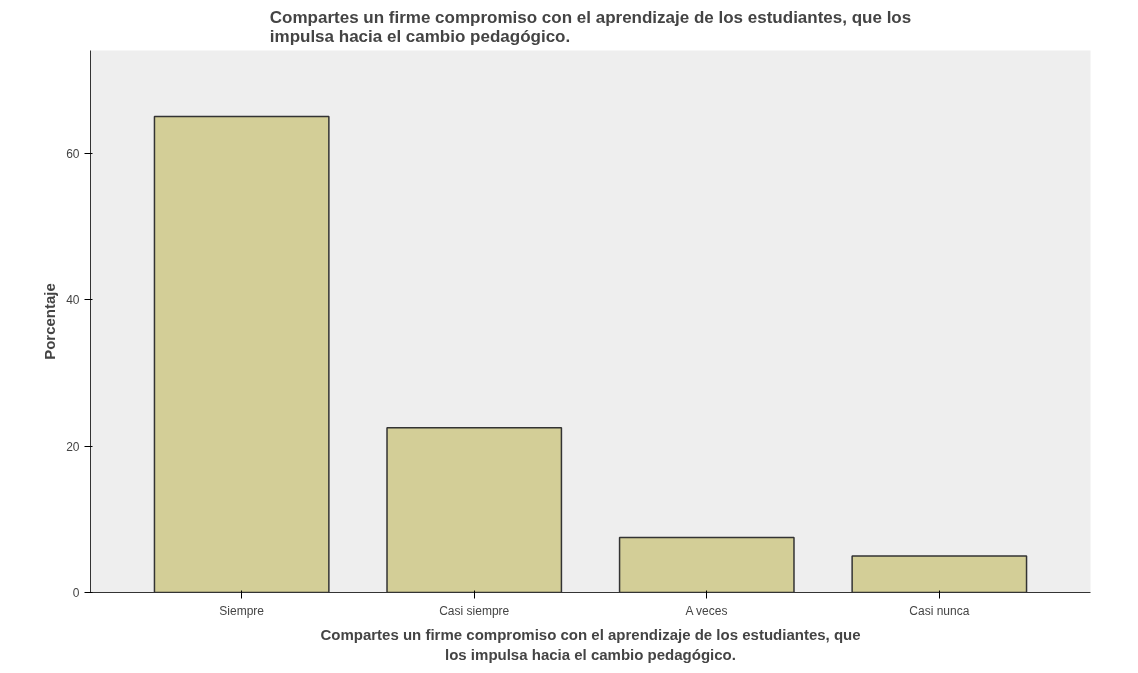 The image size is (1138, 673). What do you see at coordinates (50, 321) in the screenshot?
I see `y-axis-title: Porcentaje` at bounding box center [50, 321].